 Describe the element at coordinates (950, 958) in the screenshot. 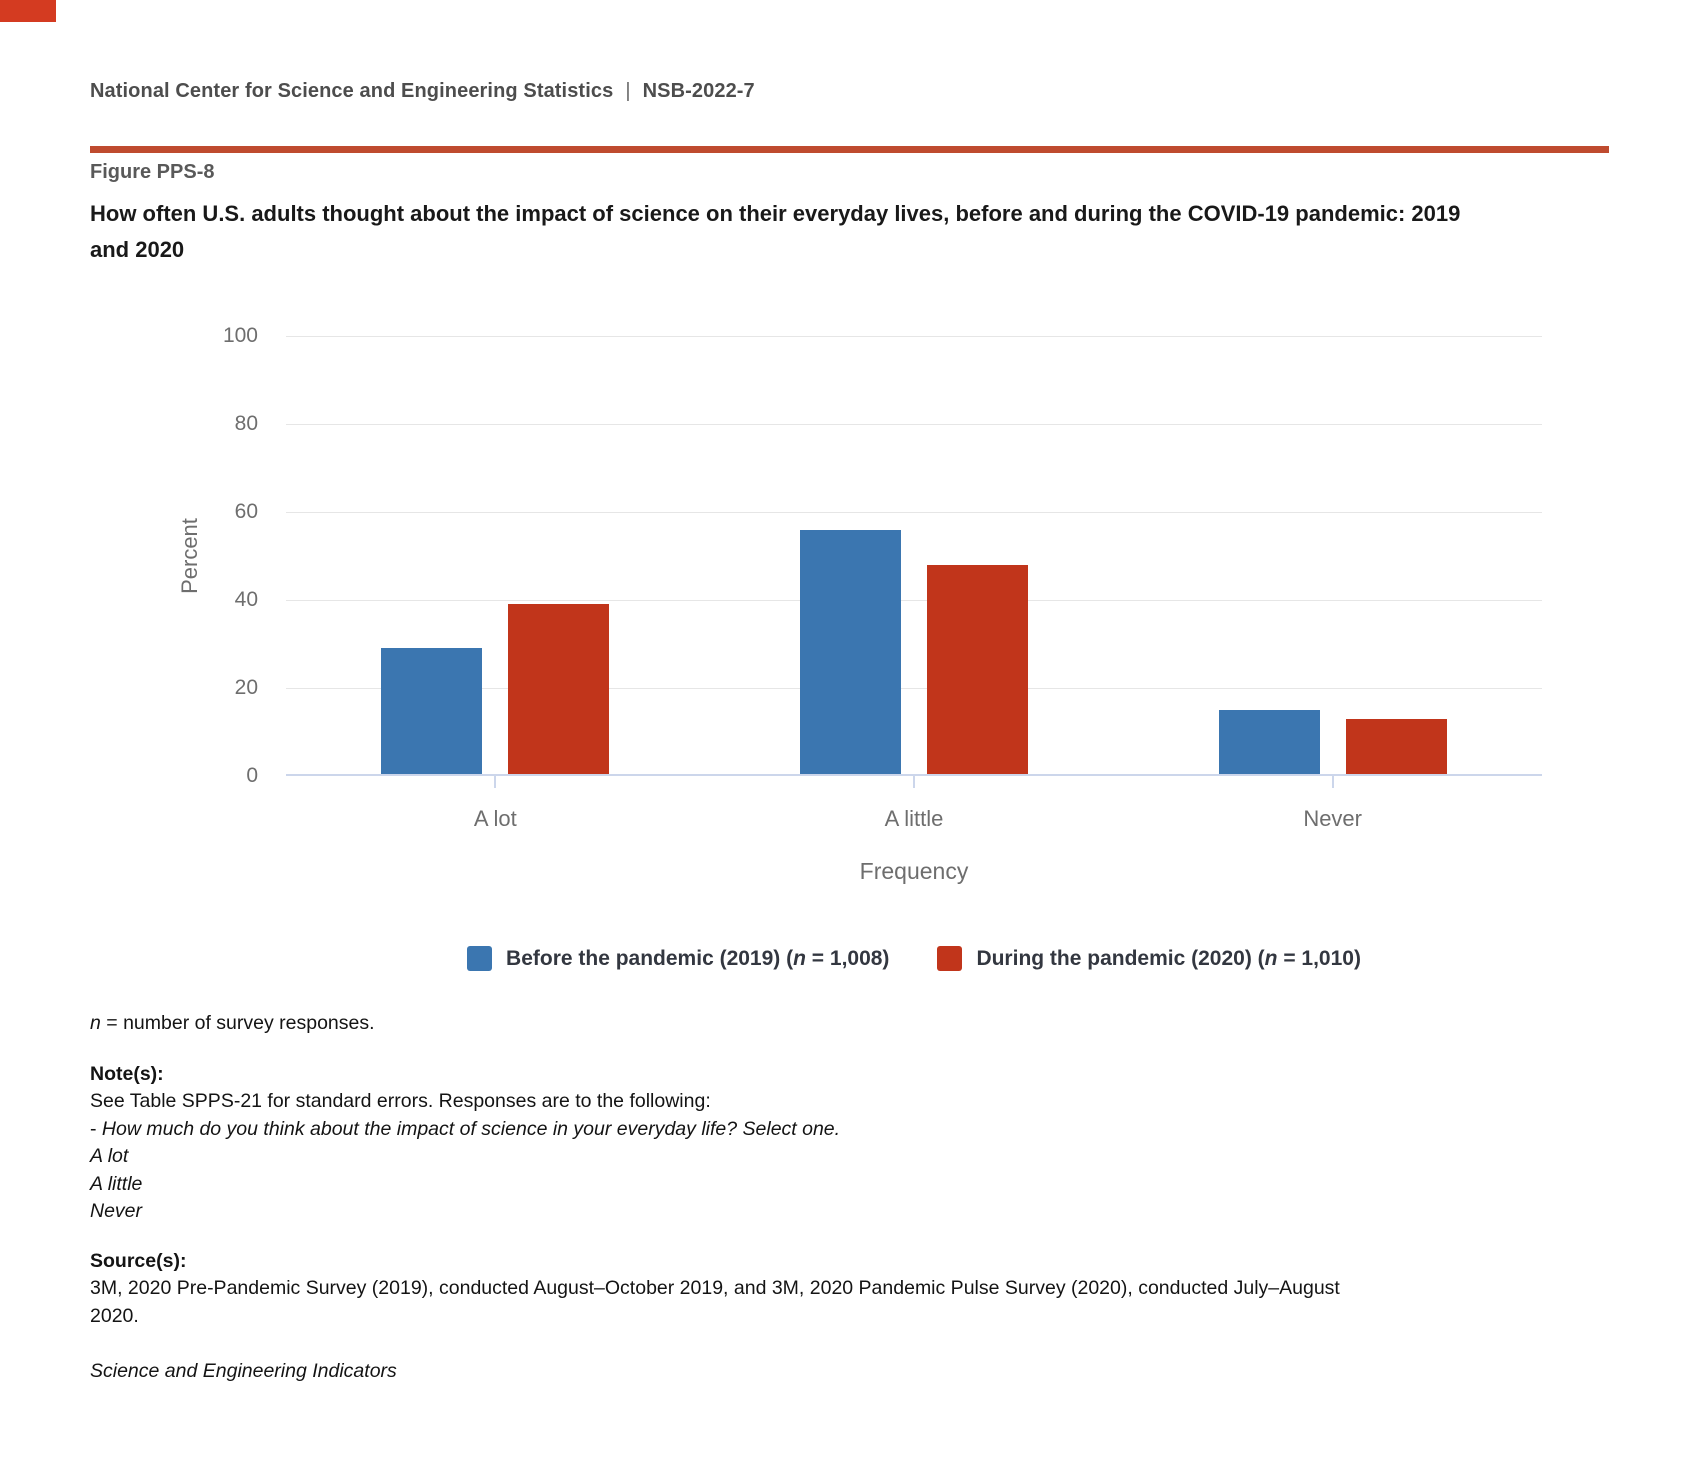

I see `legend-swatch-red` at that location.